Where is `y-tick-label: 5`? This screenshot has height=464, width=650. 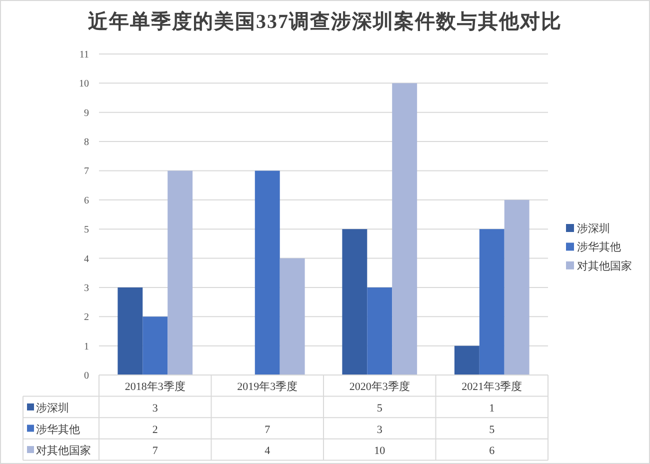
y-tick-label: 5 is located at coordinates (86, 230).